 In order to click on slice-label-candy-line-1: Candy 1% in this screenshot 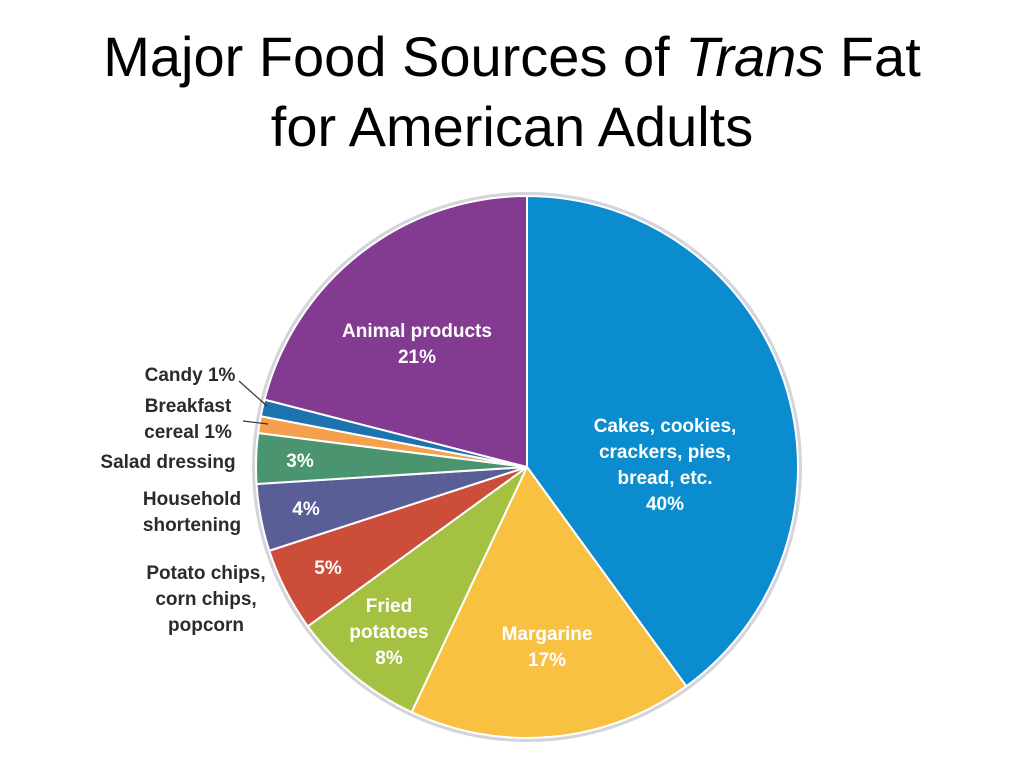, I will do `click(190, 375)`.